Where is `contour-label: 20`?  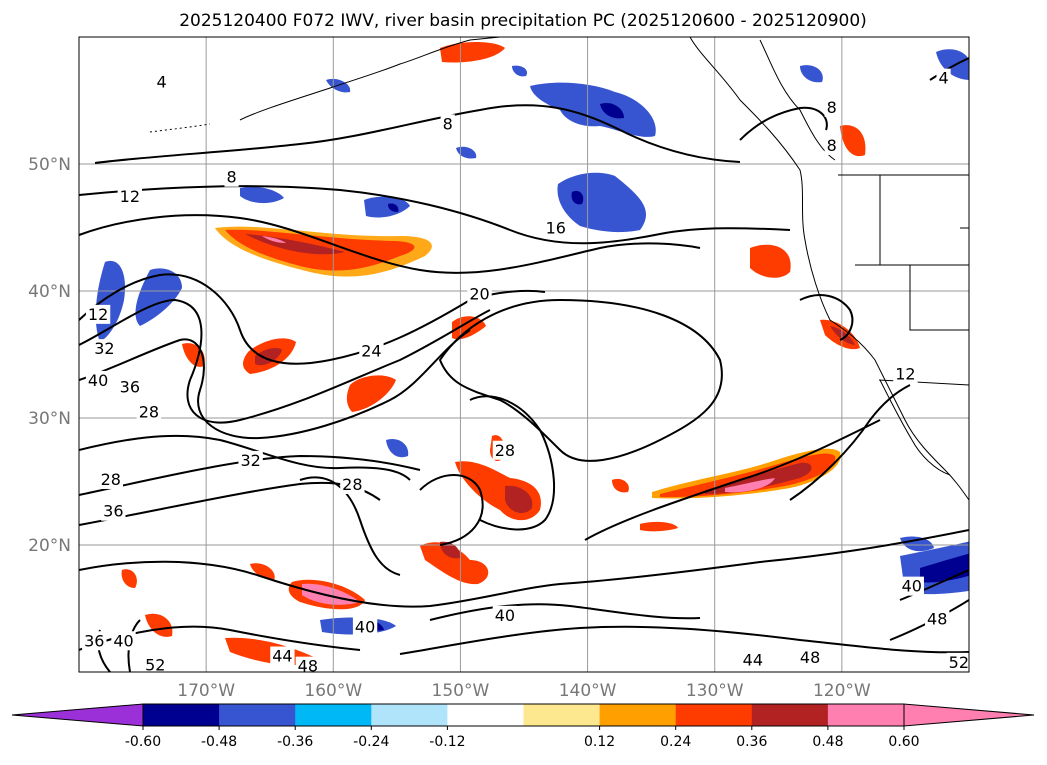 contour-label: 20 is located at coordinates (479, 294).